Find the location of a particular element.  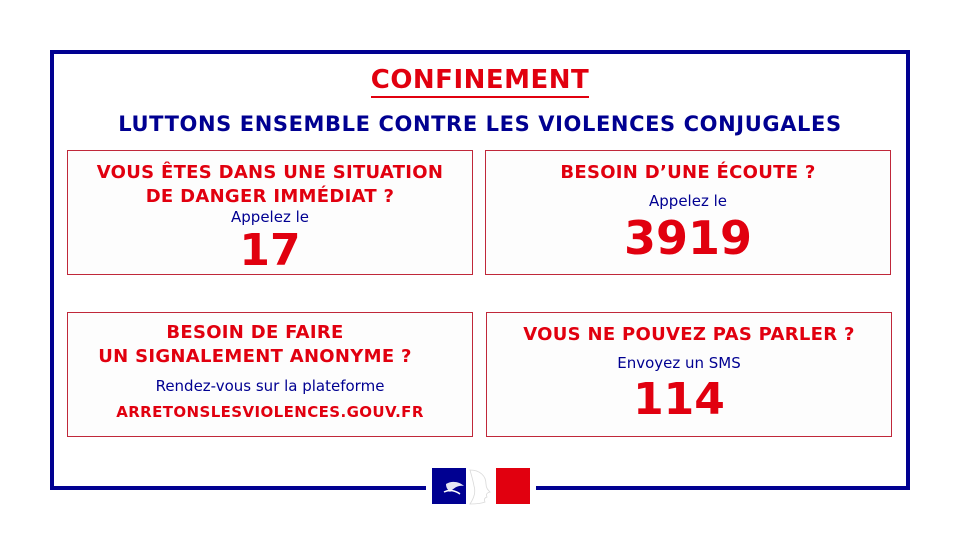

danger-instruction: Appelez le is located at coordinates (270, 217).